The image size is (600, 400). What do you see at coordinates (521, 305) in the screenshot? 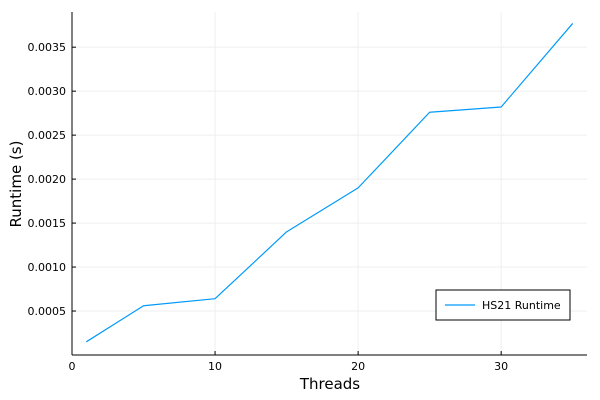
I see `legend-label: HS21 Runtime` at bounding box center [521, 305].